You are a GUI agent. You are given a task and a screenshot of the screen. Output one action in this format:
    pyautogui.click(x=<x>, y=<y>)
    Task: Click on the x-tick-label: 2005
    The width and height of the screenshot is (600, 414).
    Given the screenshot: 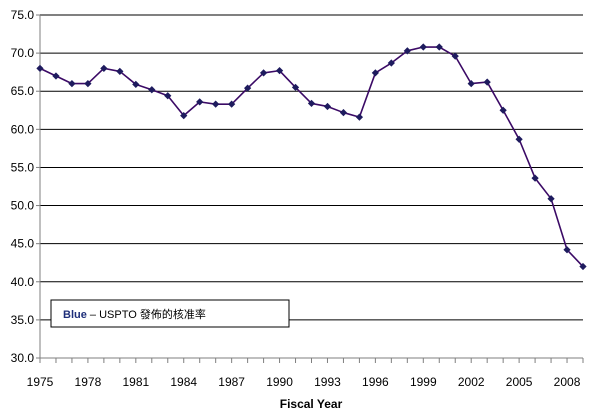 What is the action you would take?
    pyautogui.click(x=519, y=382)
    